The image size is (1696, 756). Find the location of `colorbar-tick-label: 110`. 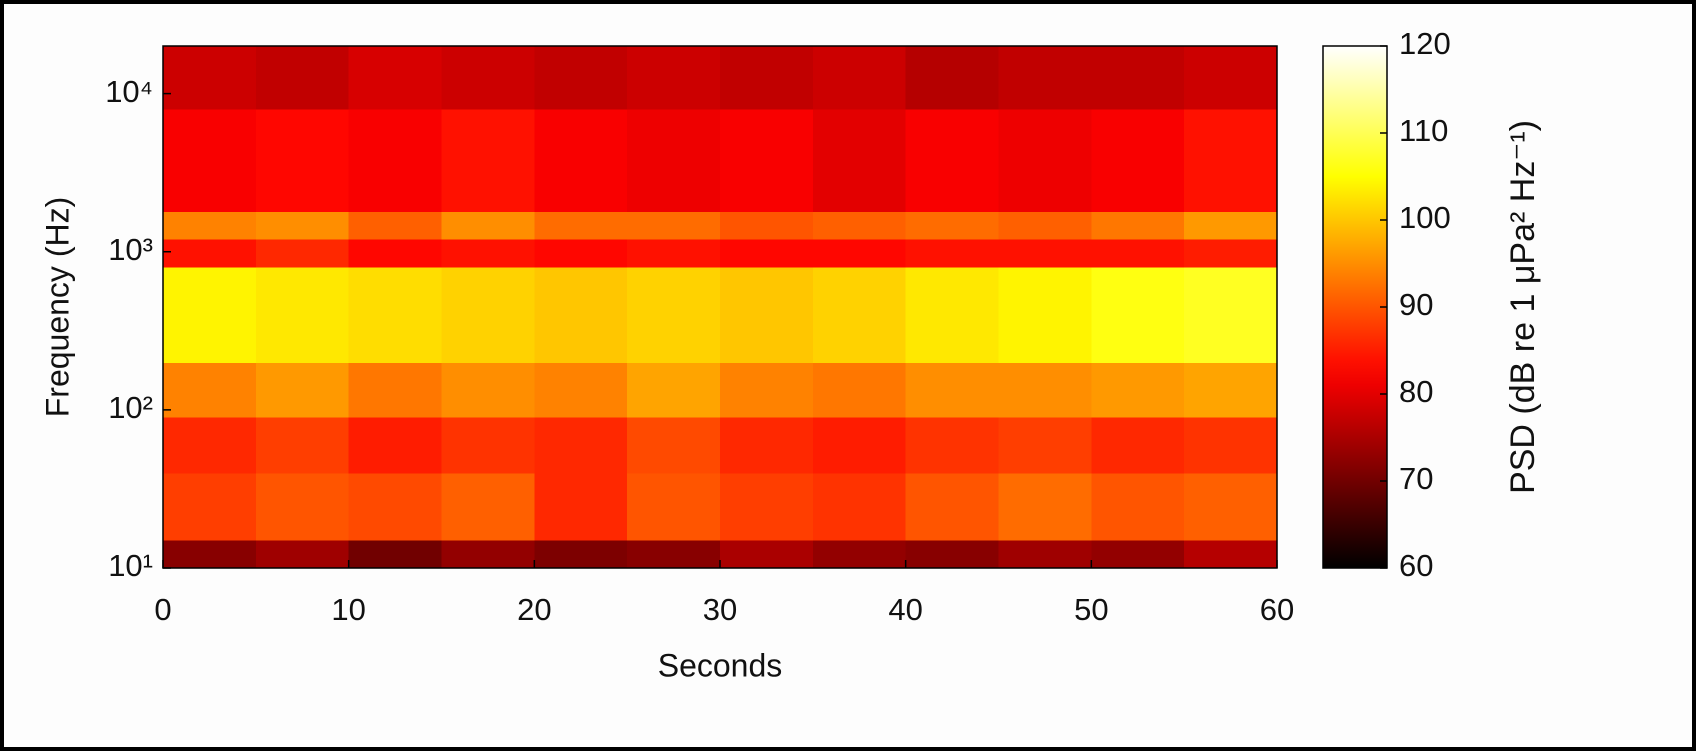

colorbar-tick-label: 110 is located at coordinates (1423, 130).